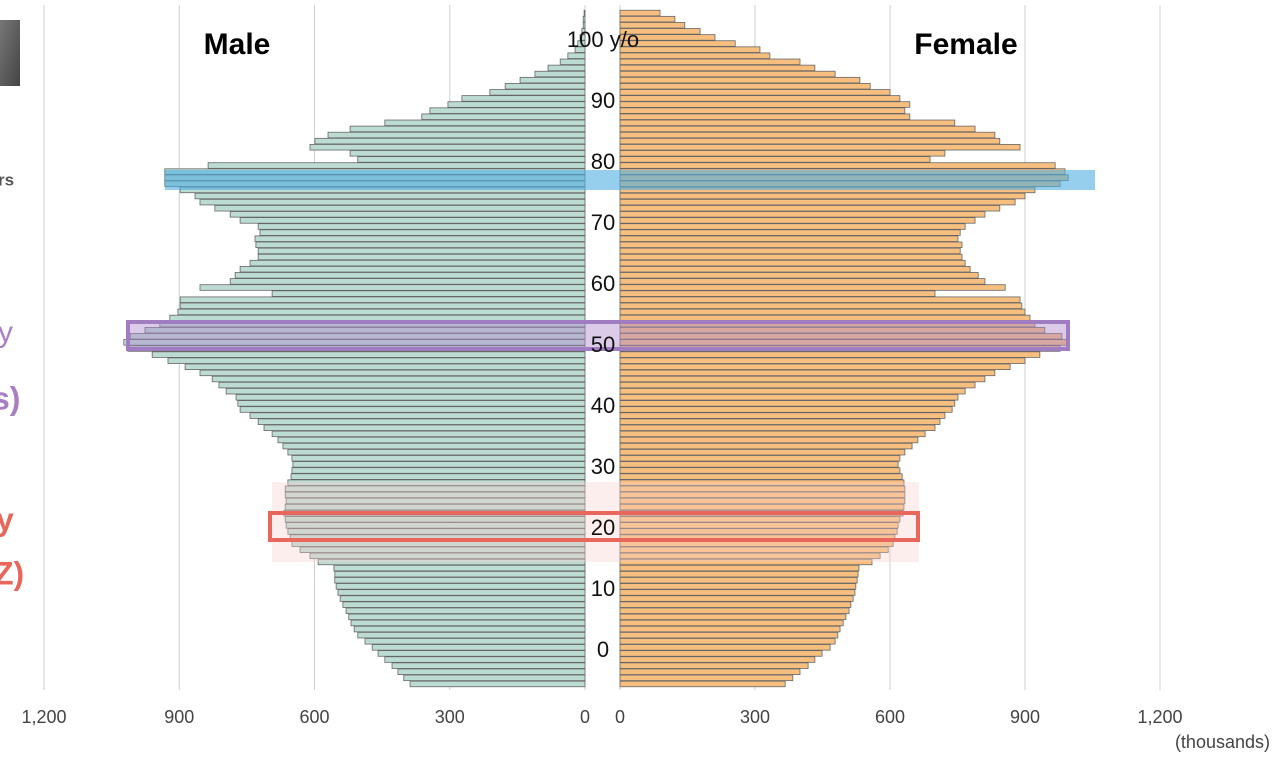 This screenshot has width=1285, height=757. I want to click on annotation: y, so click(7, 519).